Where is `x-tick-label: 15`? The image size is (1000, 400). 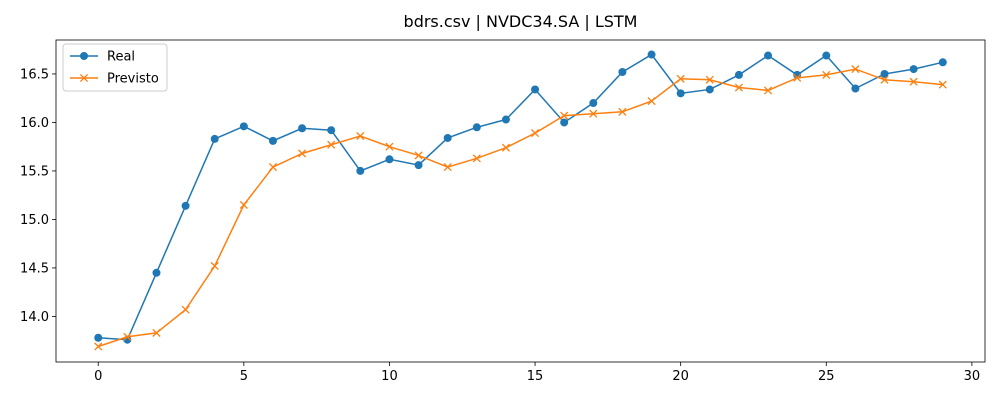
x-tick-label: 15 is located at coordinates (535, 376).